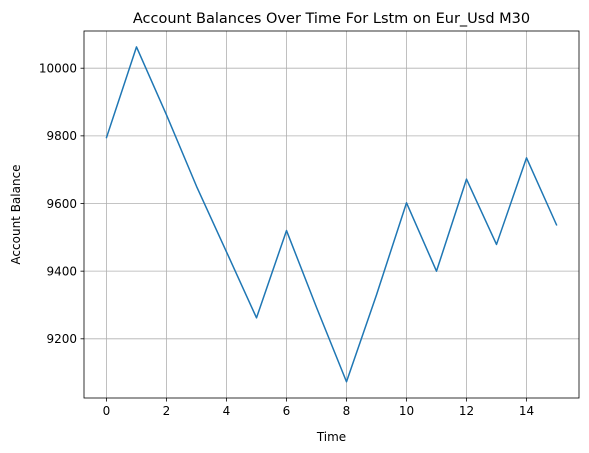  Describe the element at coordinates (347, 411) in the screenshot. I see `x-tick-label: 8` at that location.